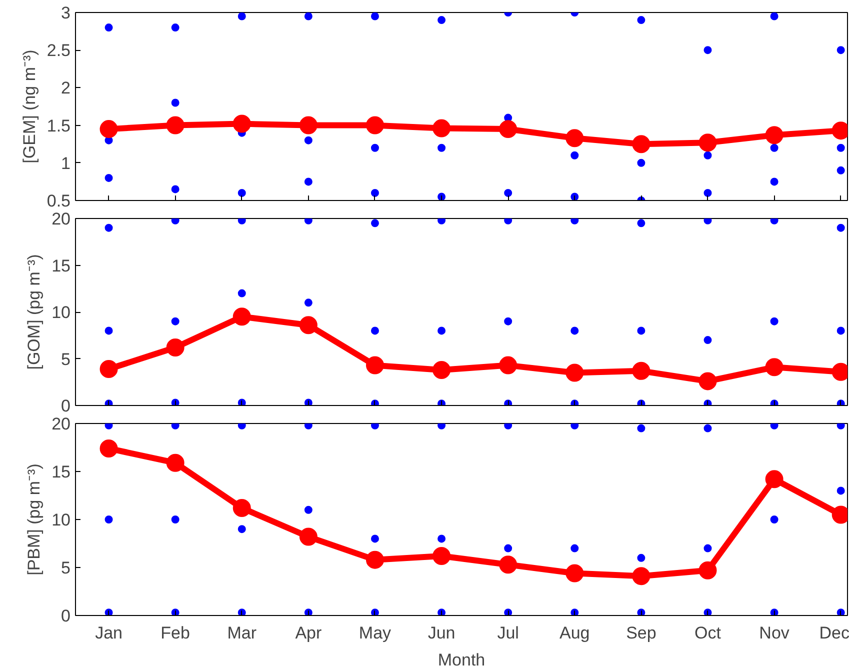 This screenshot has height=672, width=849. Describe the element at coordinates (58, 201) in the screenshot. I see `y-tick-label: 0.5` at that location.